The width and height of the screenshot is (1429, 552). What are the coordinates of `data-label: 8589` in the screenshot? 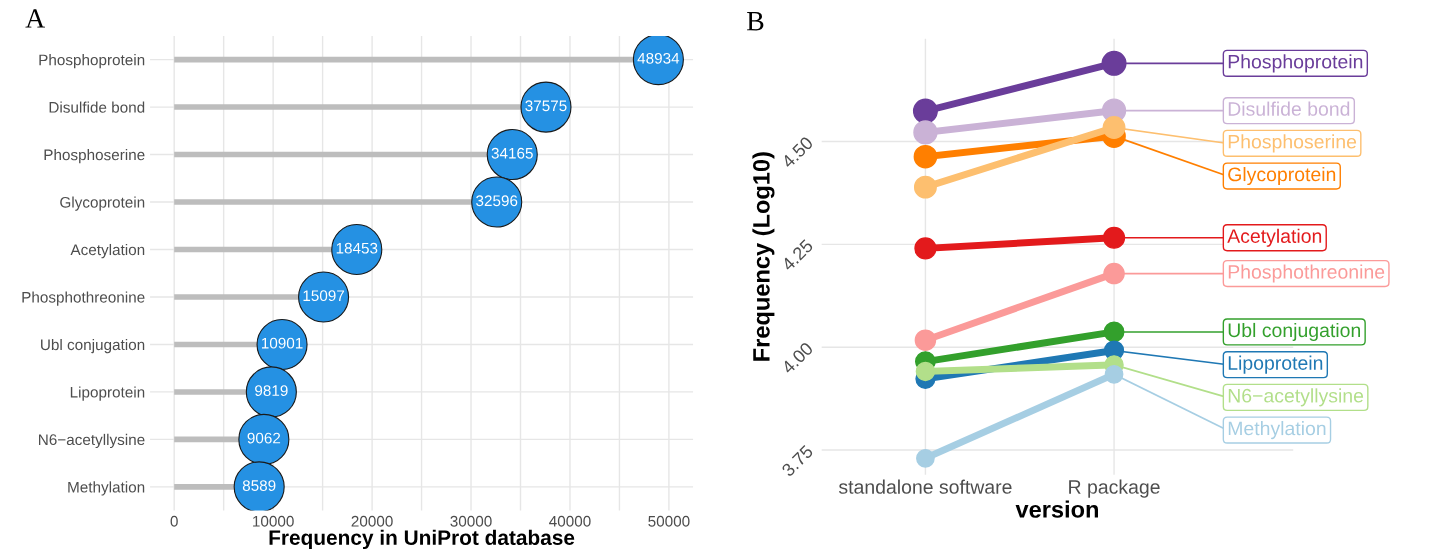 It's located at (259, 485).